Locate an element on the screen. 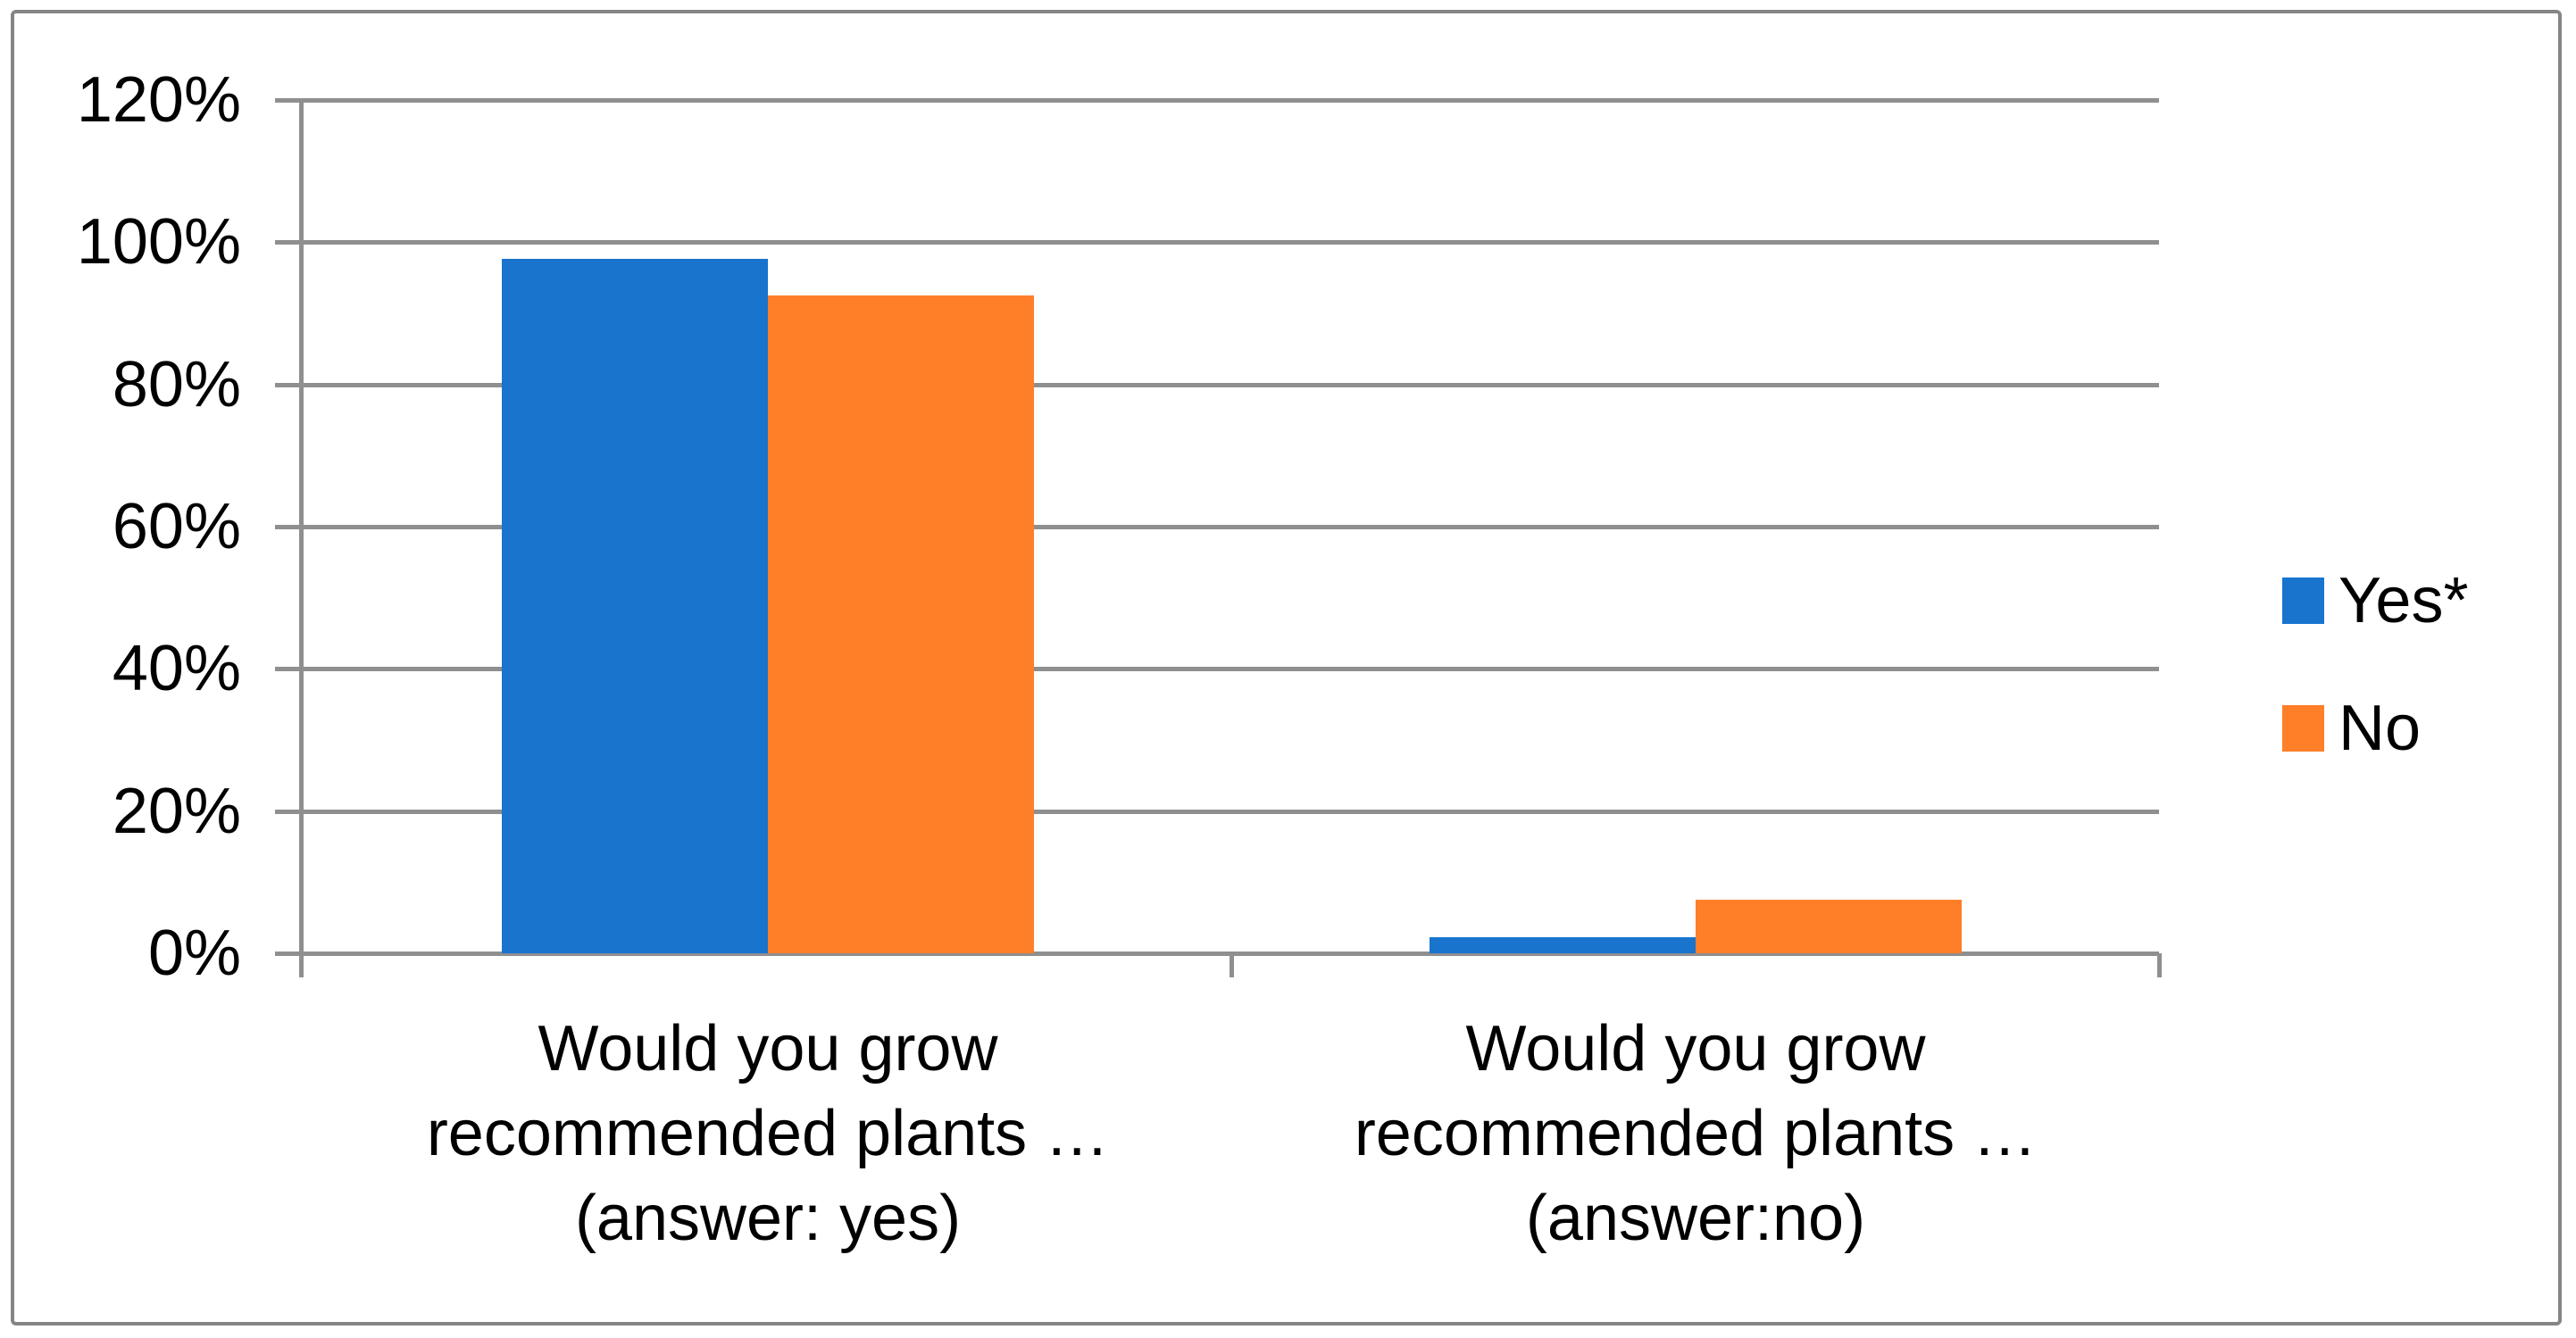 The height and width of the screenshot is (1338, 2576). gridline-0% is located at coordinates (1217, 954).